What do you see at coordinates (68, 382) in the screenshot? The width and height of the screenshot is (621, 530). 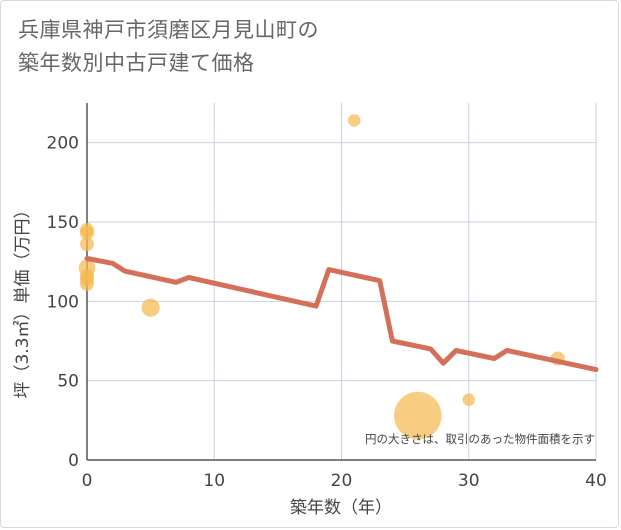 I see `y-tick-label: 50` at bounding box center [68, 382].